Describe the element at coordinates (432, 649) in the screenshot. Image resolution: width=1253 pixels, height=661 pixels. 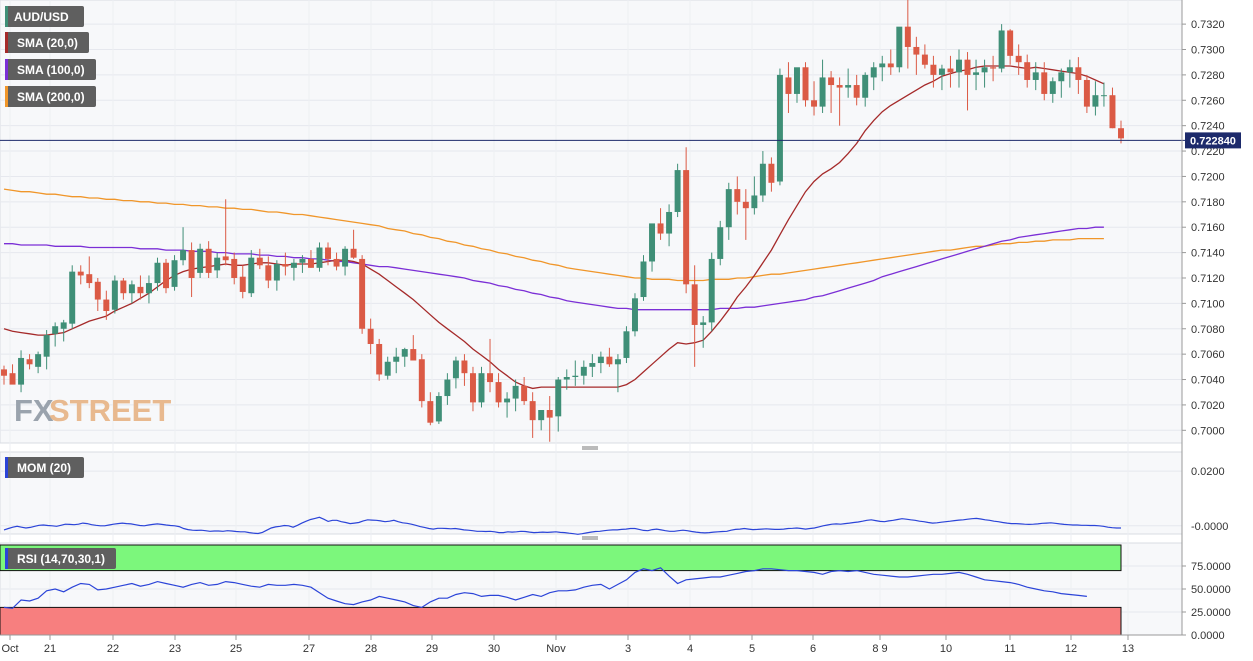
I see `date-tick-label: 29` at that location.